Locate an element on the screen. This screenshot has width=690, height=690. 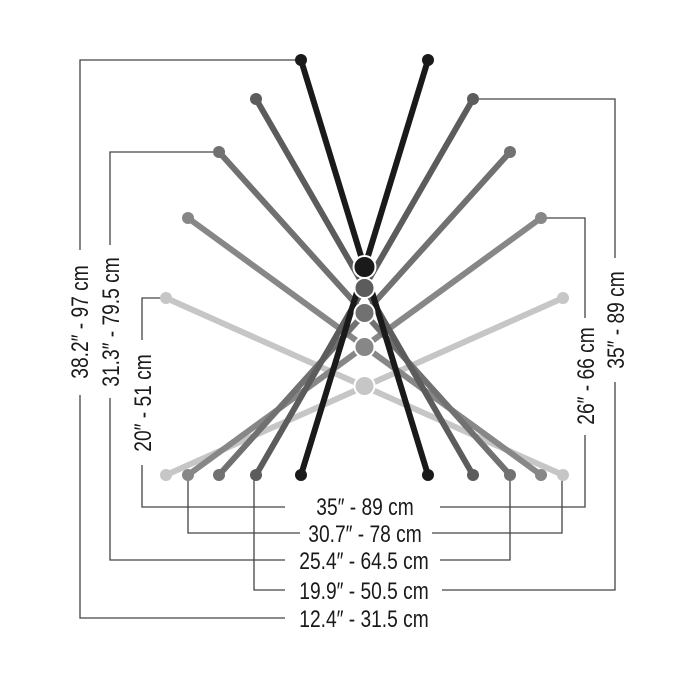
width-label-25-4: 25.4″ - 64.5 cm is located at coordinates (363, 561).